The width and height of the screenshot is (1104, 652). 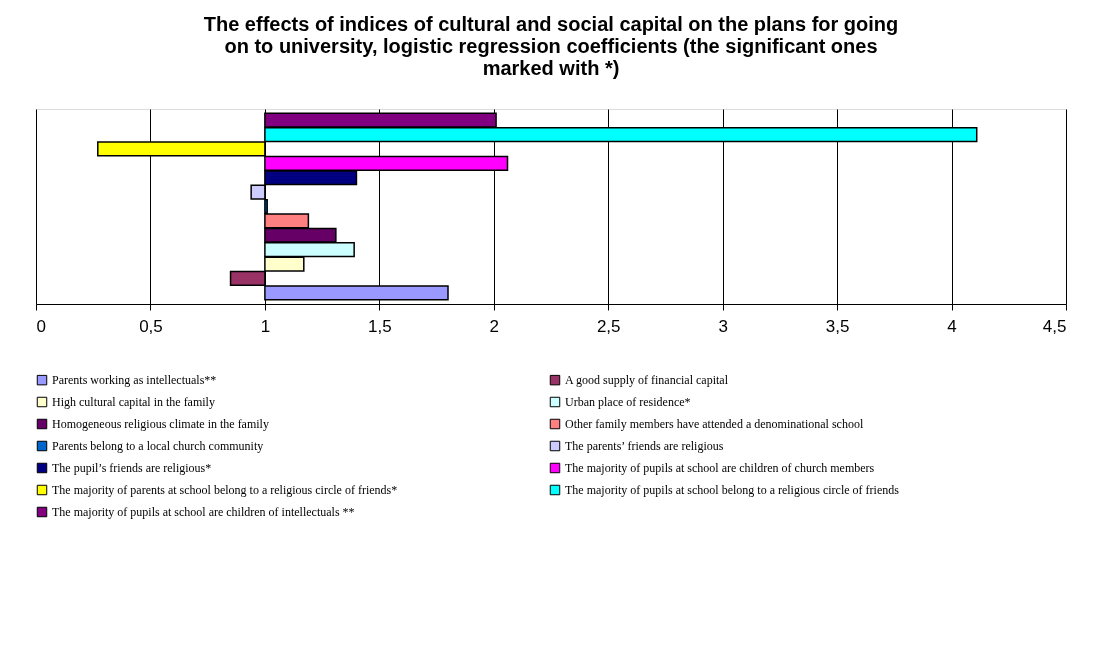 I want to click on x-tick-label: 0, so click(x=41, y=326).